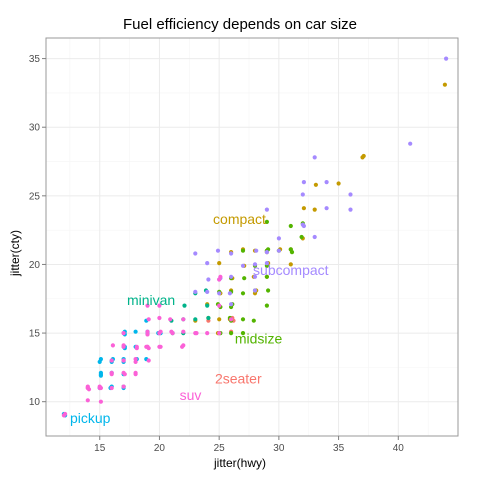 The width and height of the screenshot is (480, 480). Describe the element at coordinates (259, 339) in the screenshot. I see `class-label-midsize: midsize` at that location.